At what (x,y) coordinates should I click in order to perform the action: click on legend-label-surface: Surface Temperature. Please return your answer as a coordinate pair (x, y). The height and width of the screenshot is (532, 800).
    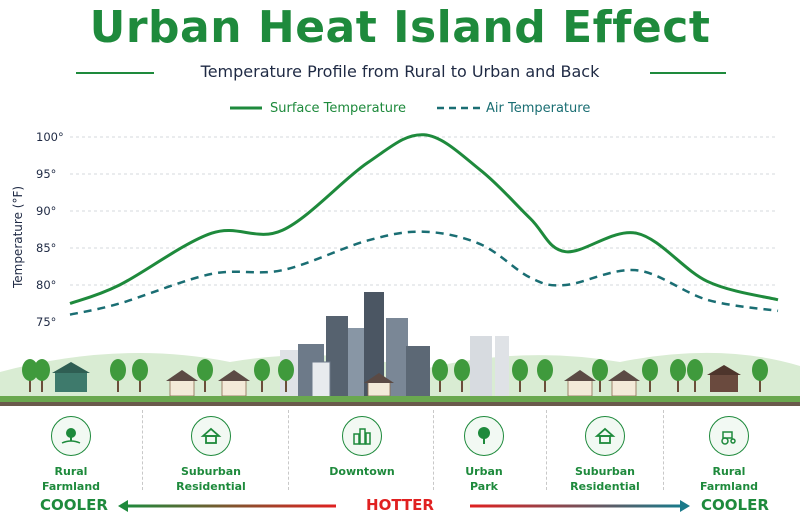
    Looking at the image, I should click on (338, 108).